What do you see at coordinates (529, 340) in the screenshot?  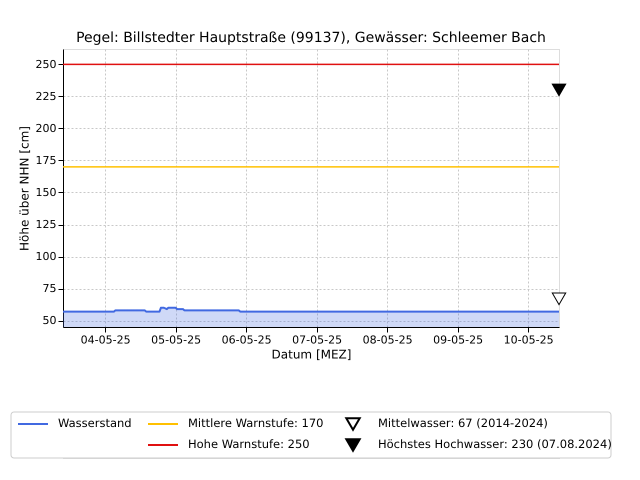 I see `x-tick-label: 10-05-25` at bounding box center [529, 340].